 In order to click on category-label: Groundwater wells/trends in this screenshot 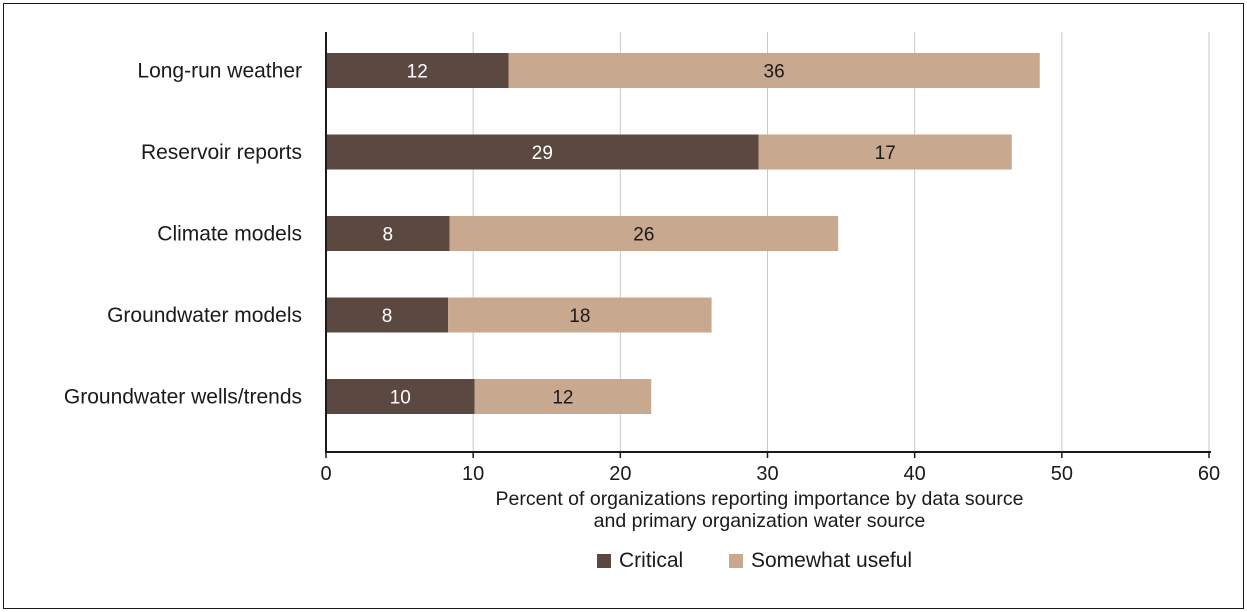, I will do `click(183, 397)`.